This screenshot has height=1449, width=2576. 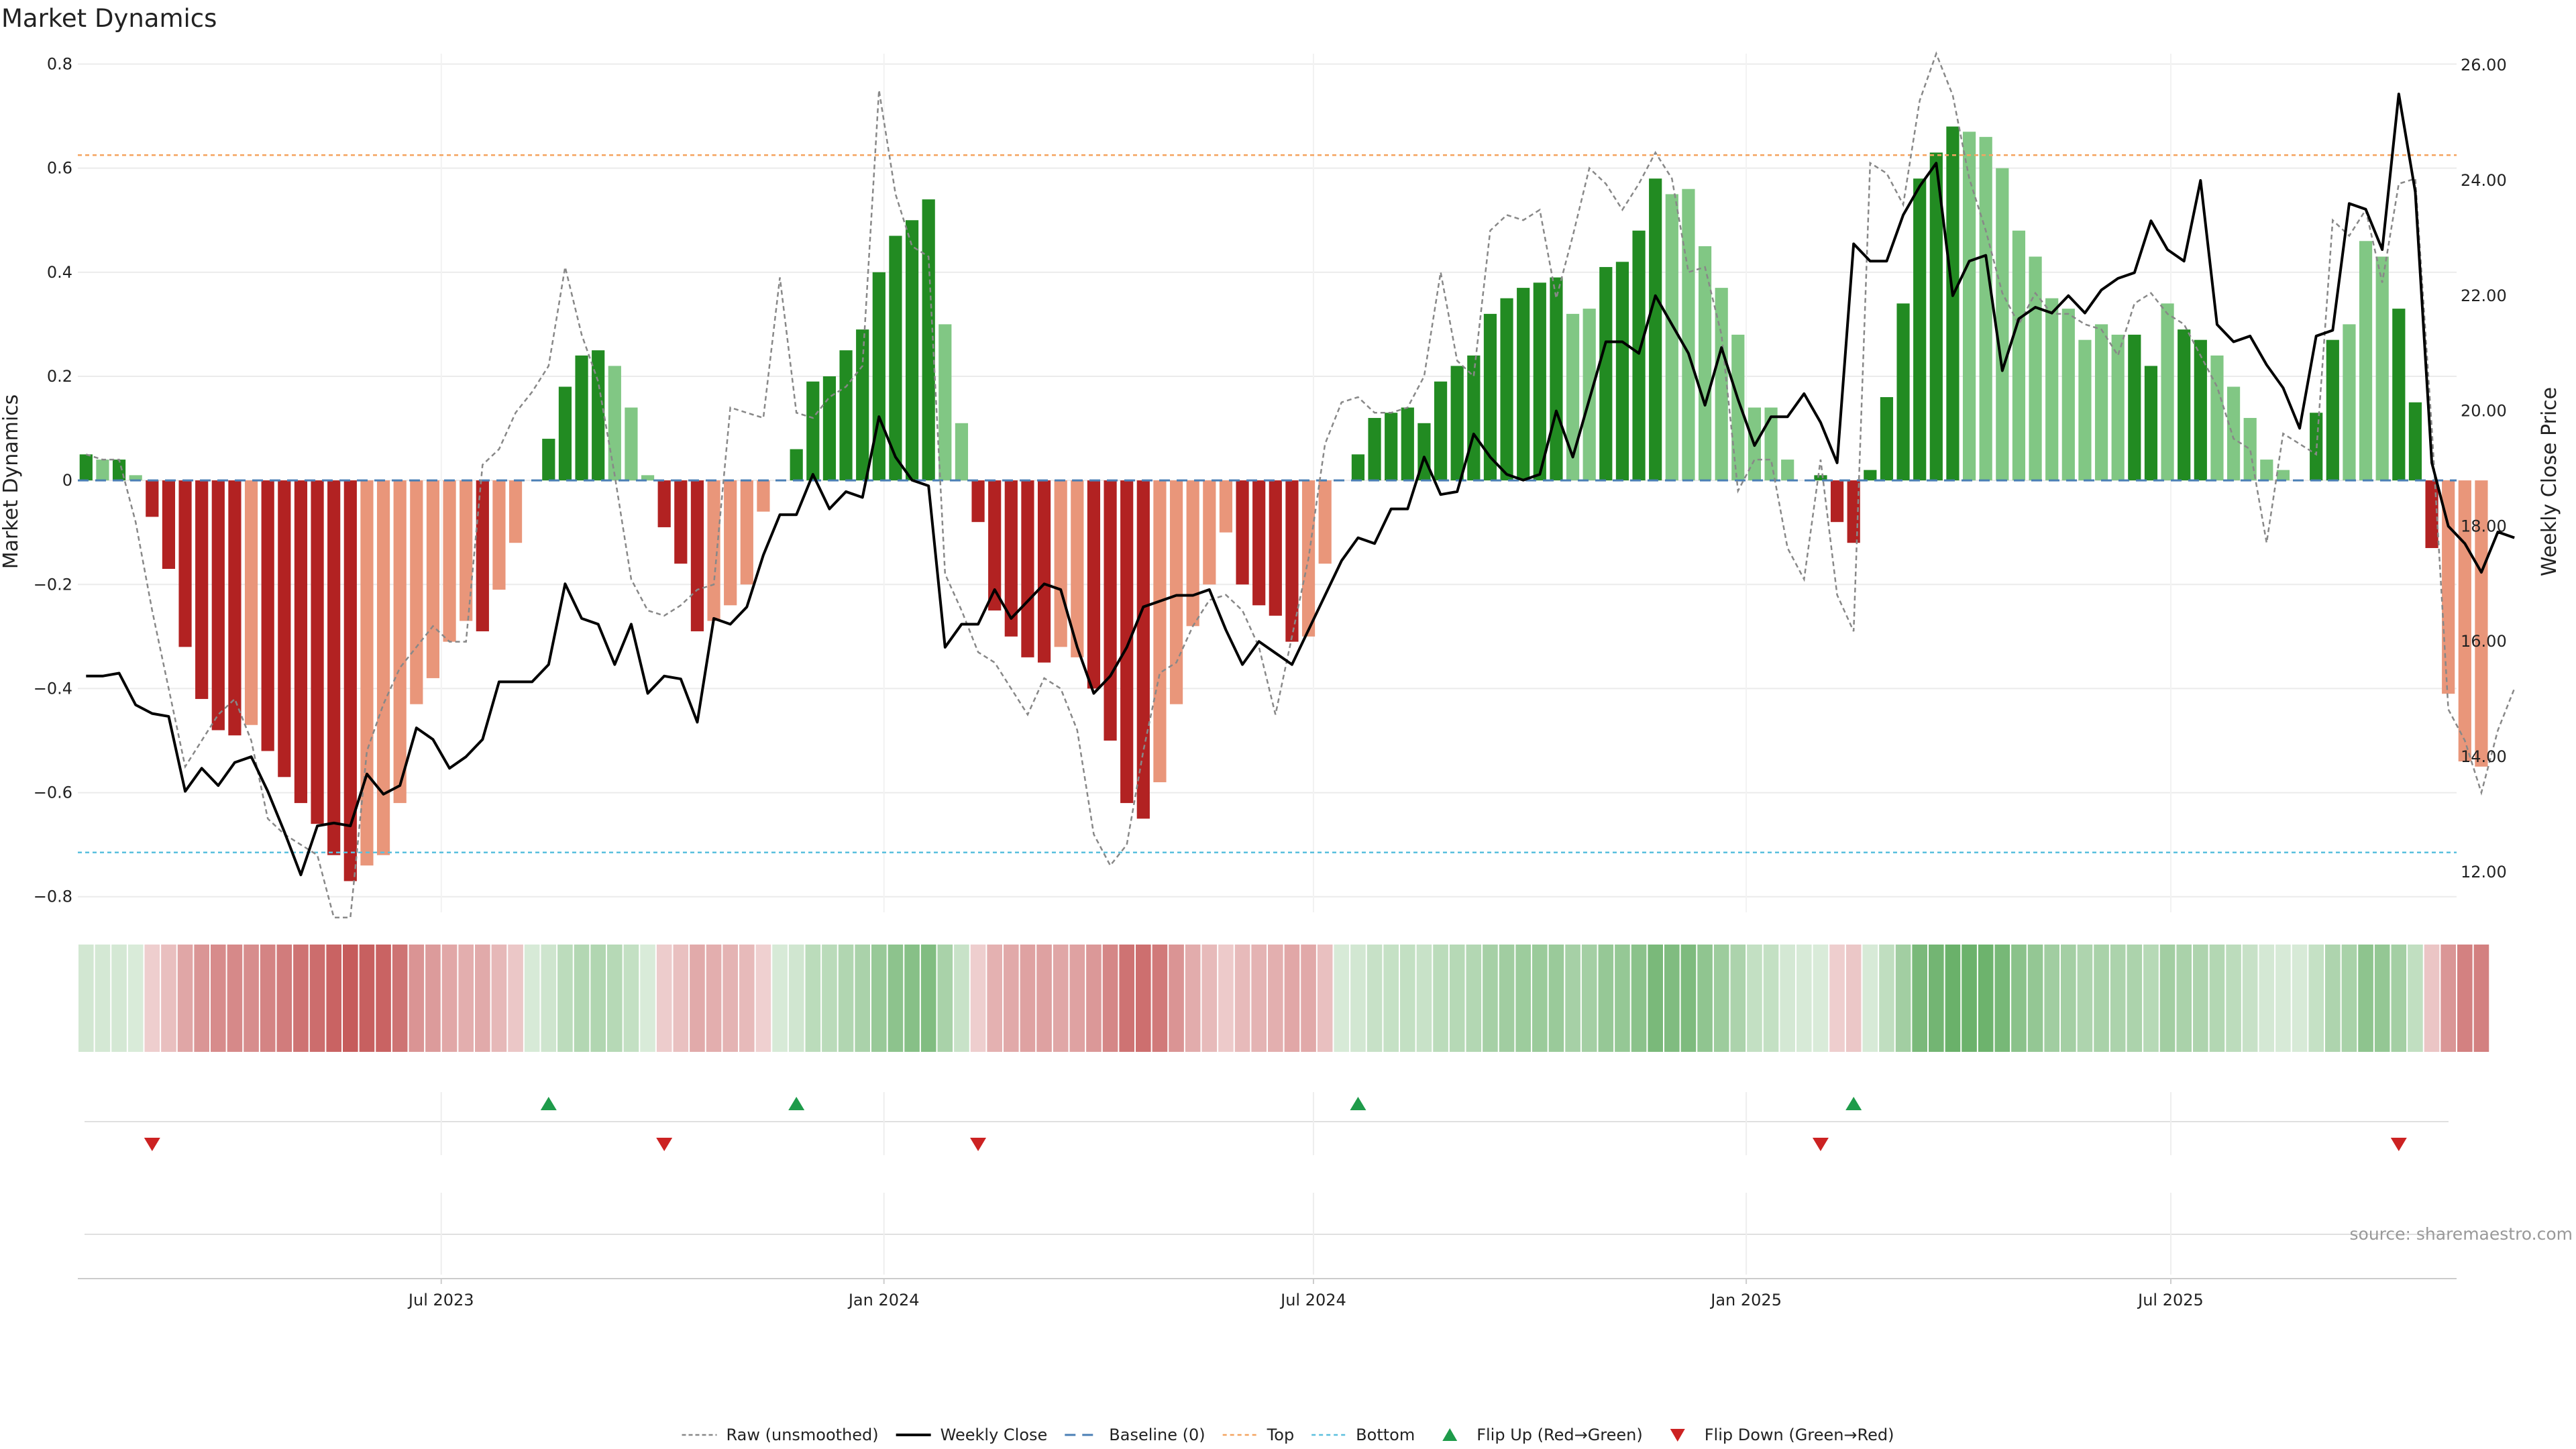 What do you see at coordinates (59, 272) in the screenshot?
I see `y-tick-label: 0.4` at bounding box center [59, 272].